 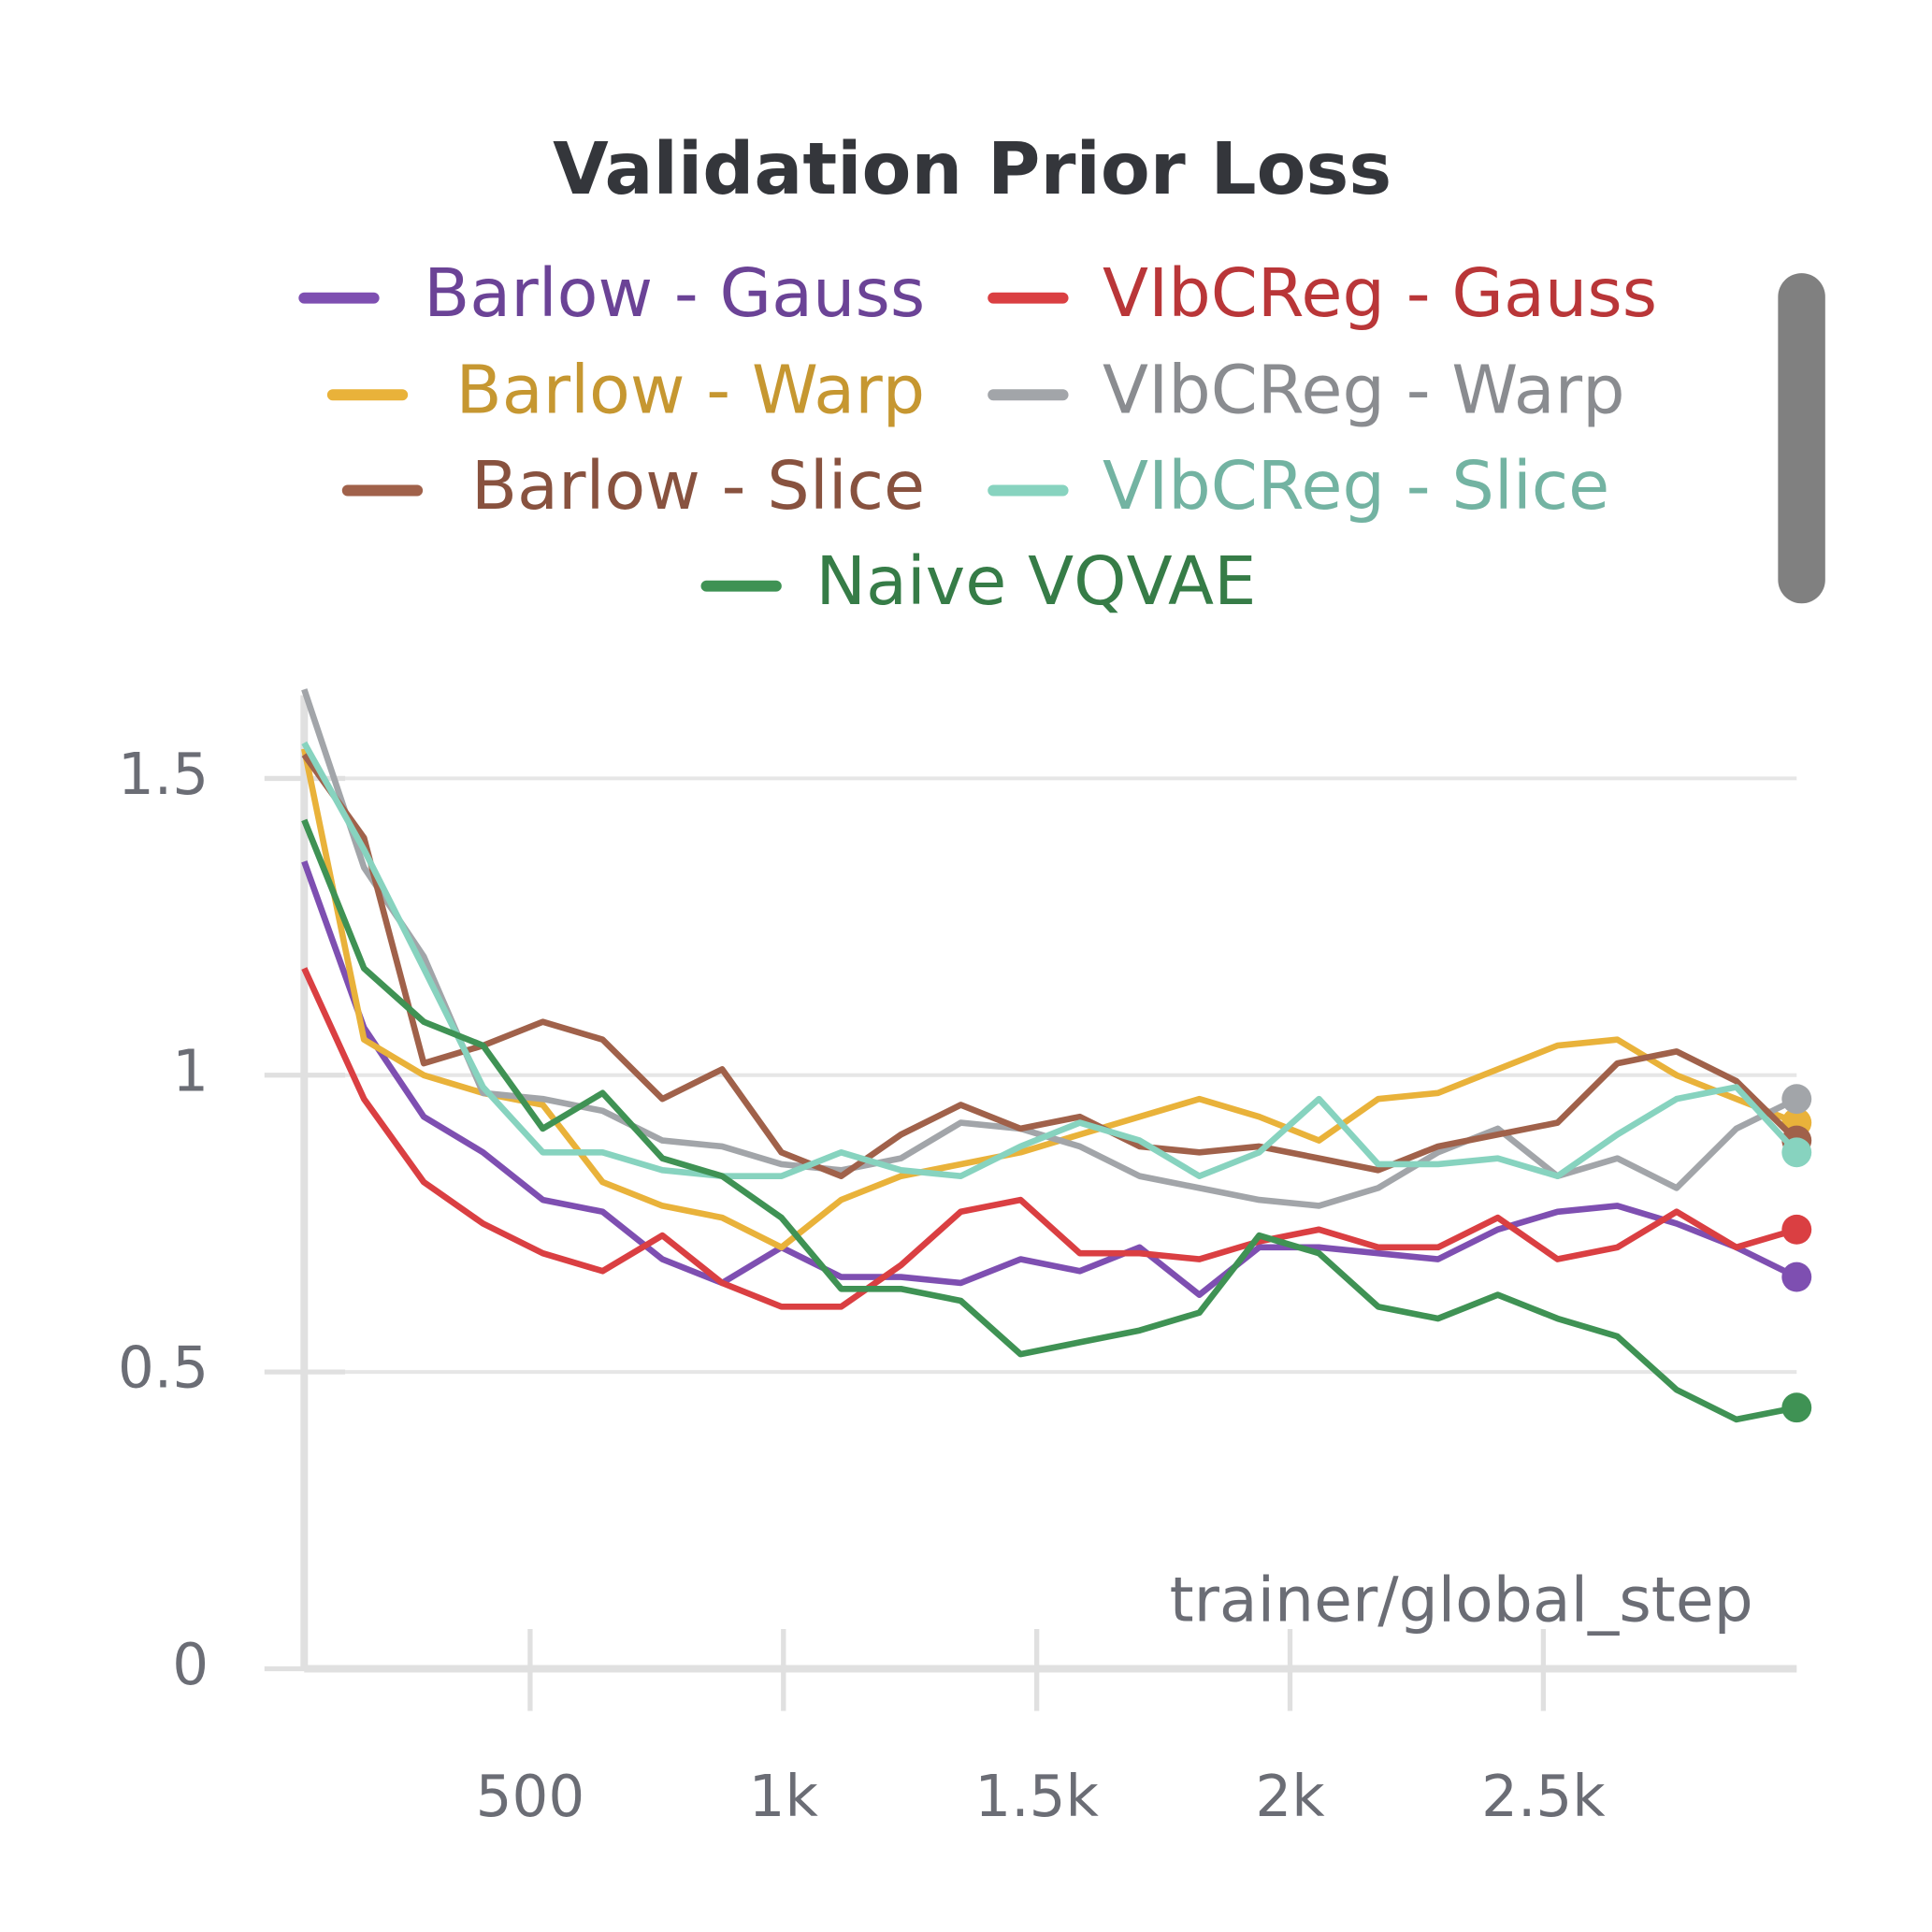 What do you see at coordinates (1035, 580) in the screenshot?
I see `legend-label: Naive VQVAE` at bounding box center [1035, 580].